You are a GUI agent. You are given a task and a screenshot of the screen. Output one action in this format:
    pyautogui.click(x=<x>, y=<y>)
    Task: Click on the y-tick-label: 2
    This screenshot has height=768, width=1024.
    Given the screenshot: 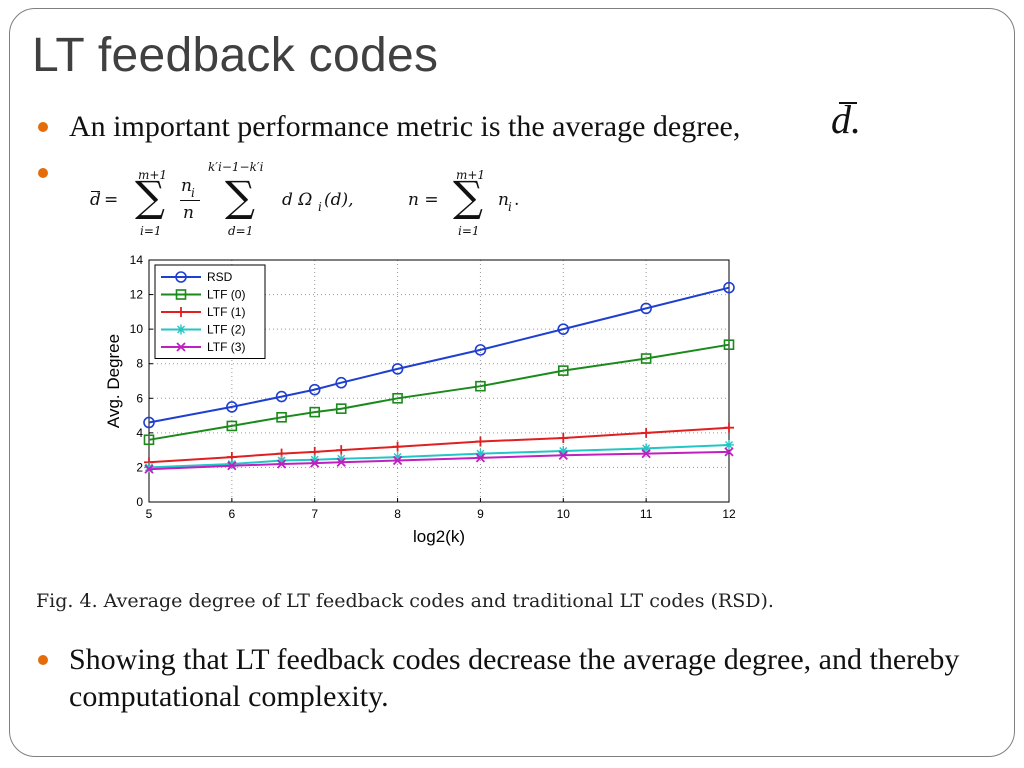 What is the action you would take?
    pyautogui.click(x=139, y=467)
    